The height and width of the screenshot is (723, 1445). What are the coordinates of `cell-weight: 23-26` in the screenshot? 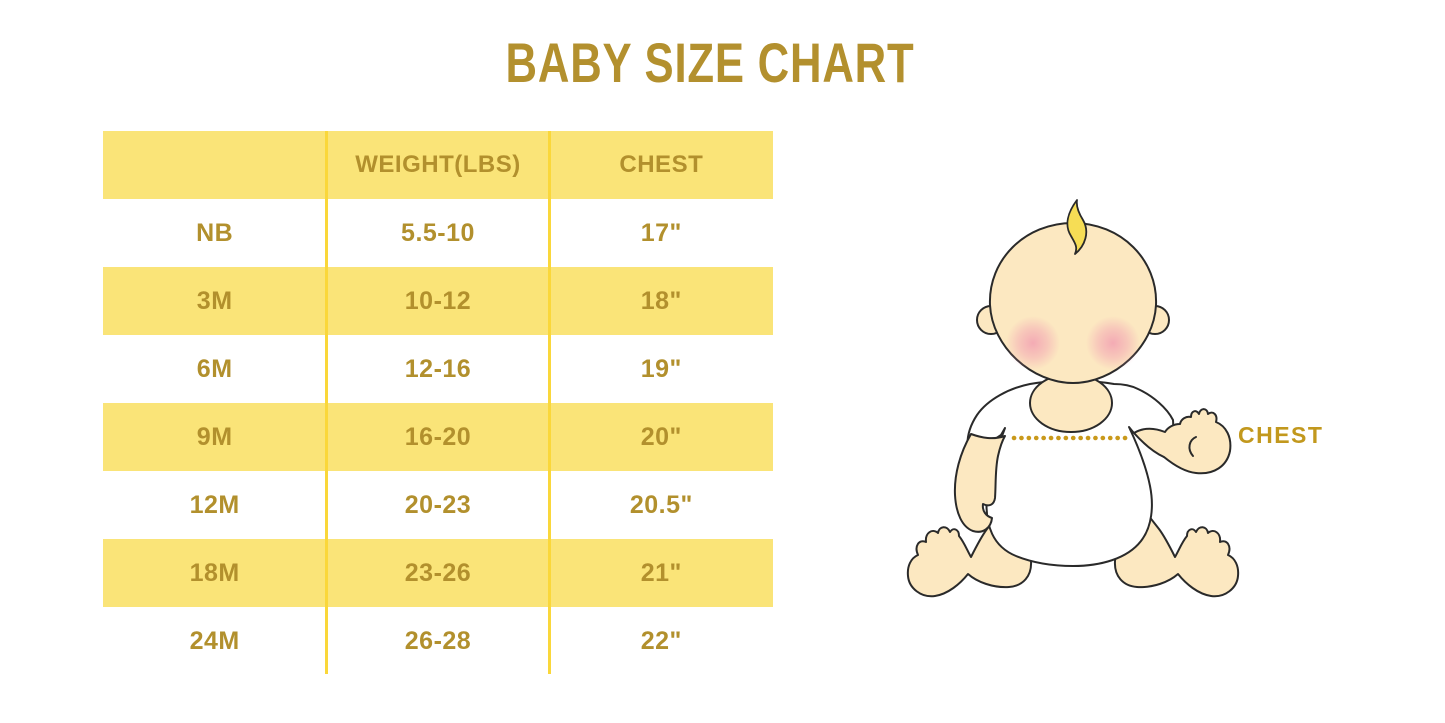 It's located at (438, 572).